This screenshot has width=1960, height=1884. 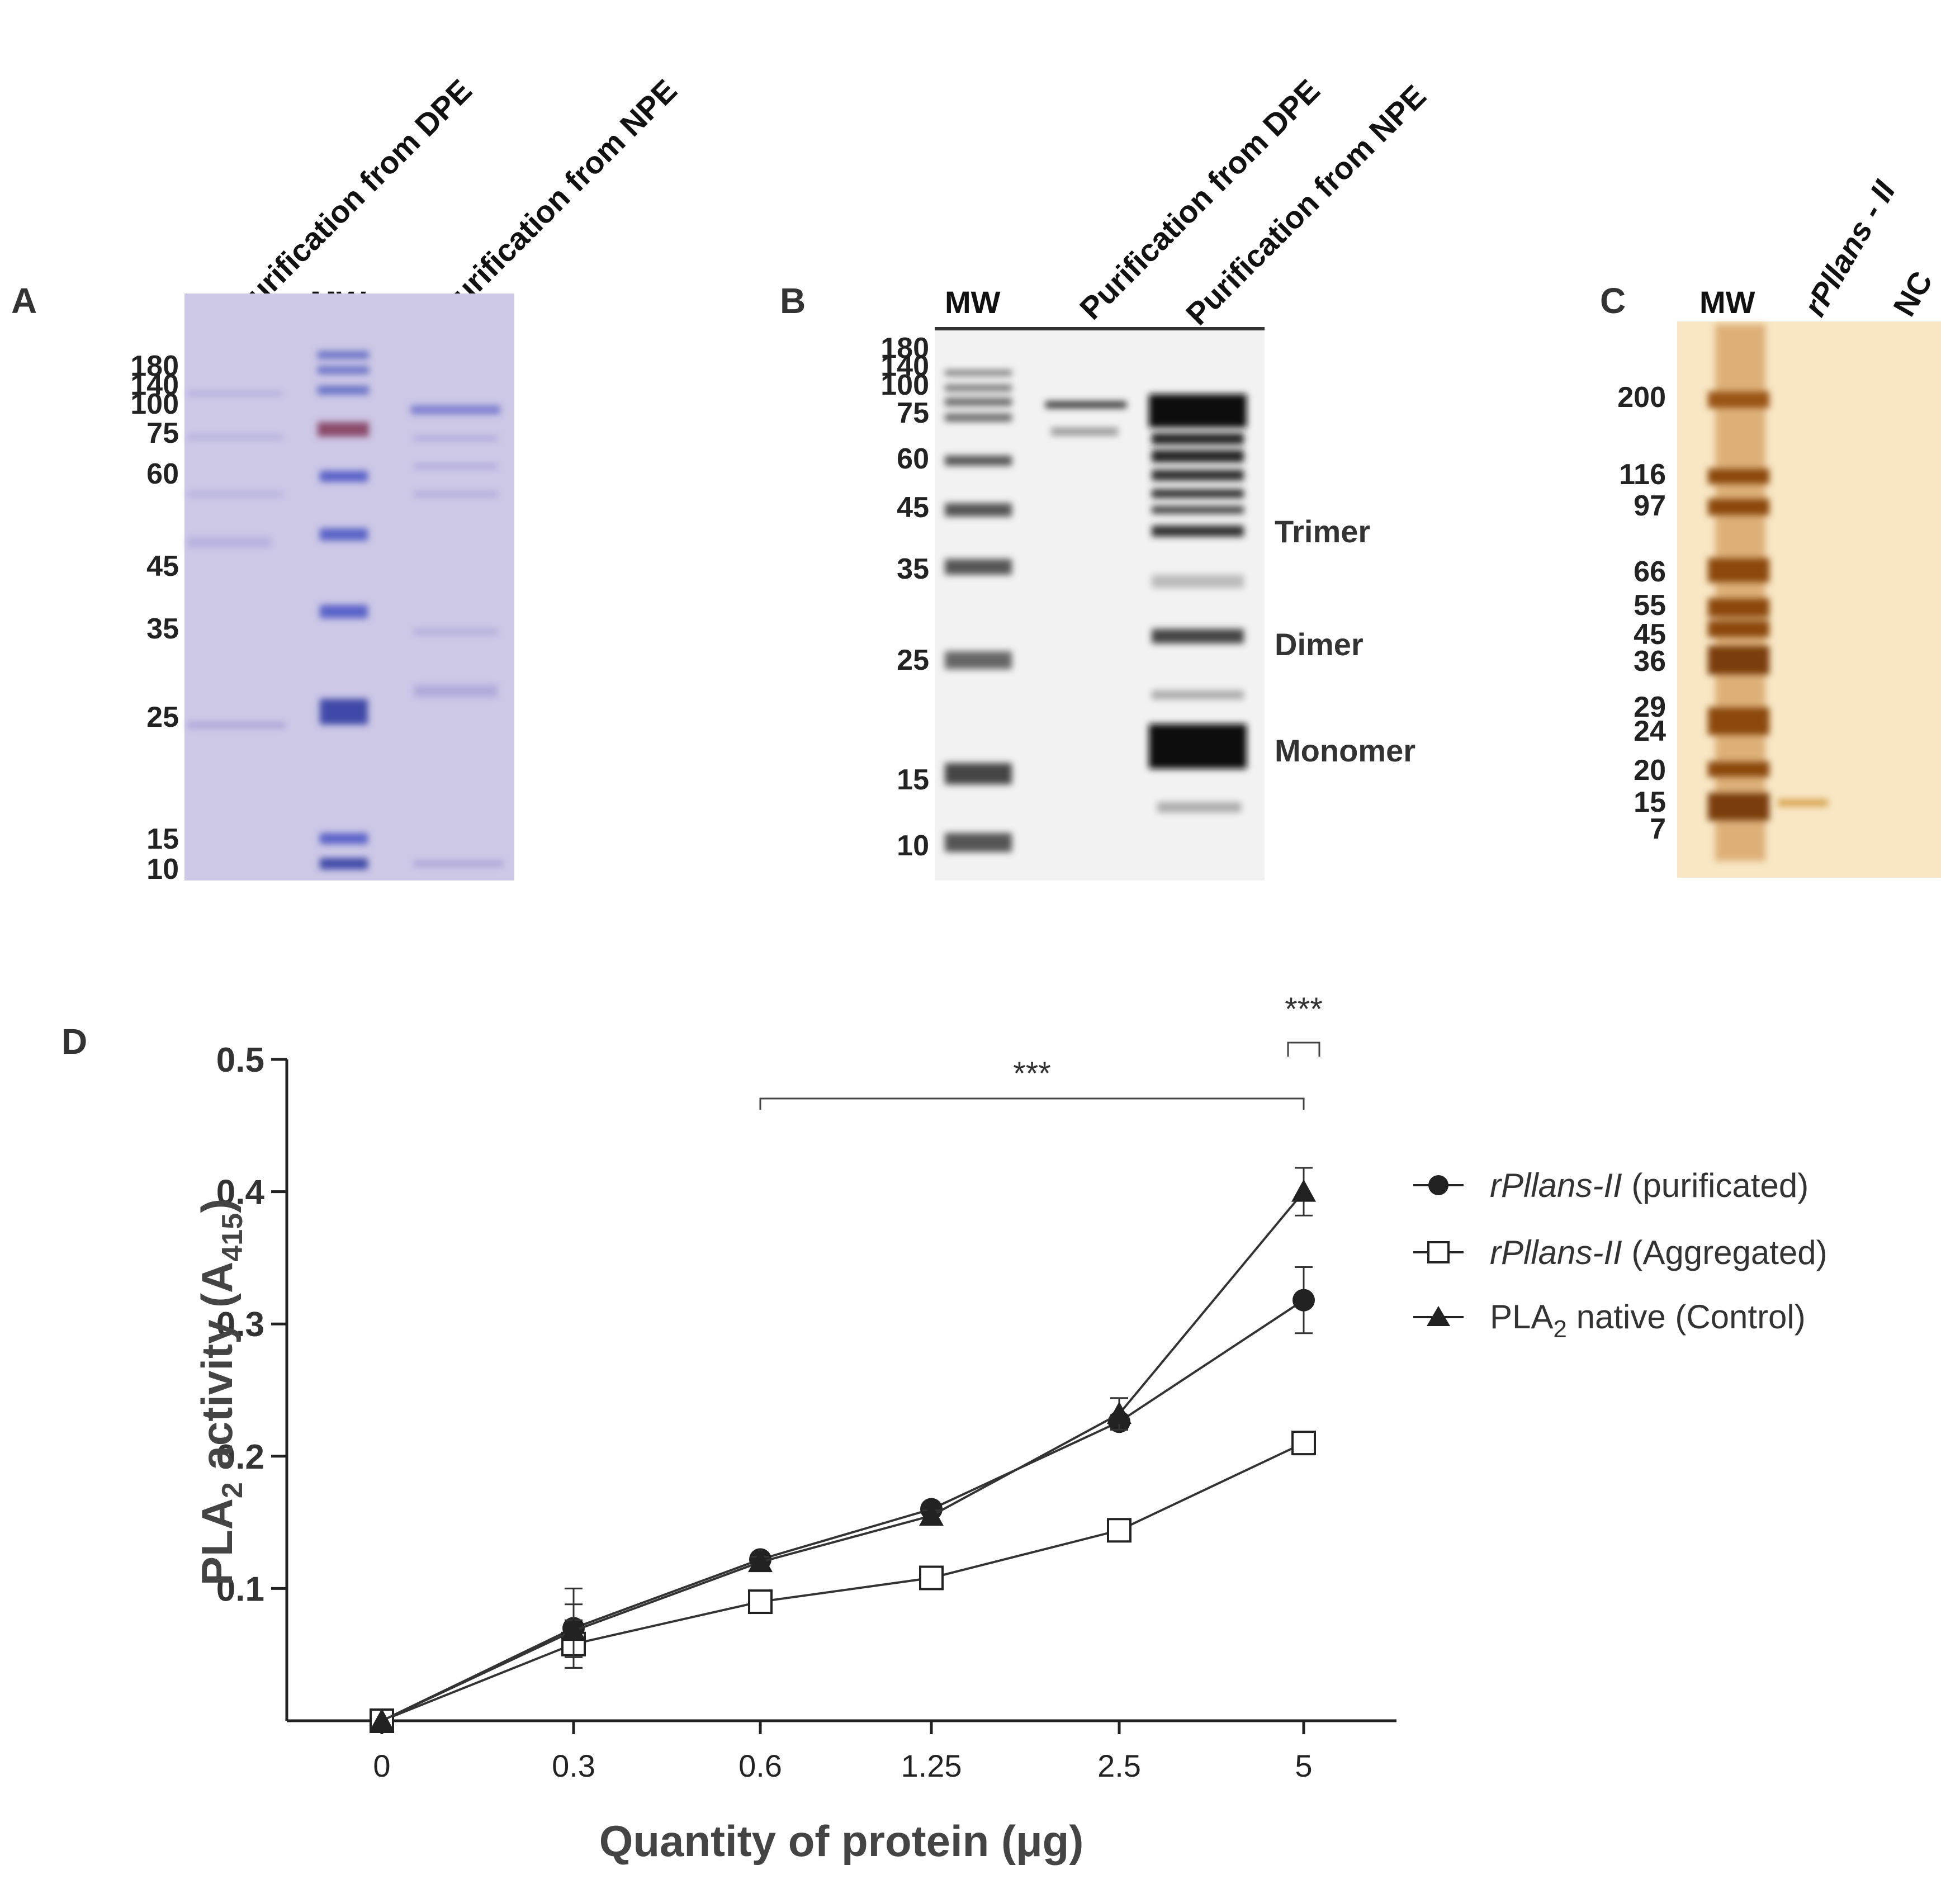 I want to click on legend-marker-square, so click(x=1439, y=1252).